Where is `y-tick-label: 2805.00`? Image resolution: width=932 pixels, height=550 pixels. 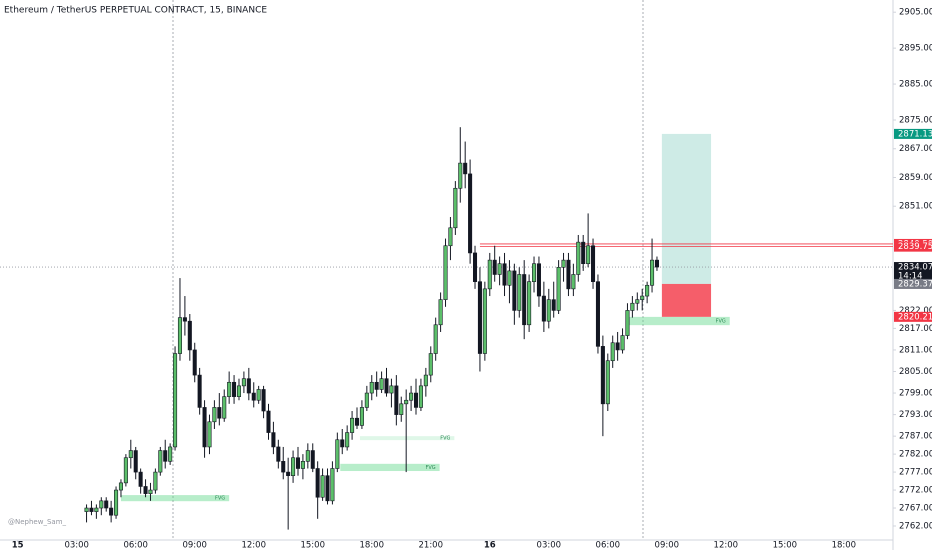 y-tick-label: 2805.00 is located at coordinates (915, 372).